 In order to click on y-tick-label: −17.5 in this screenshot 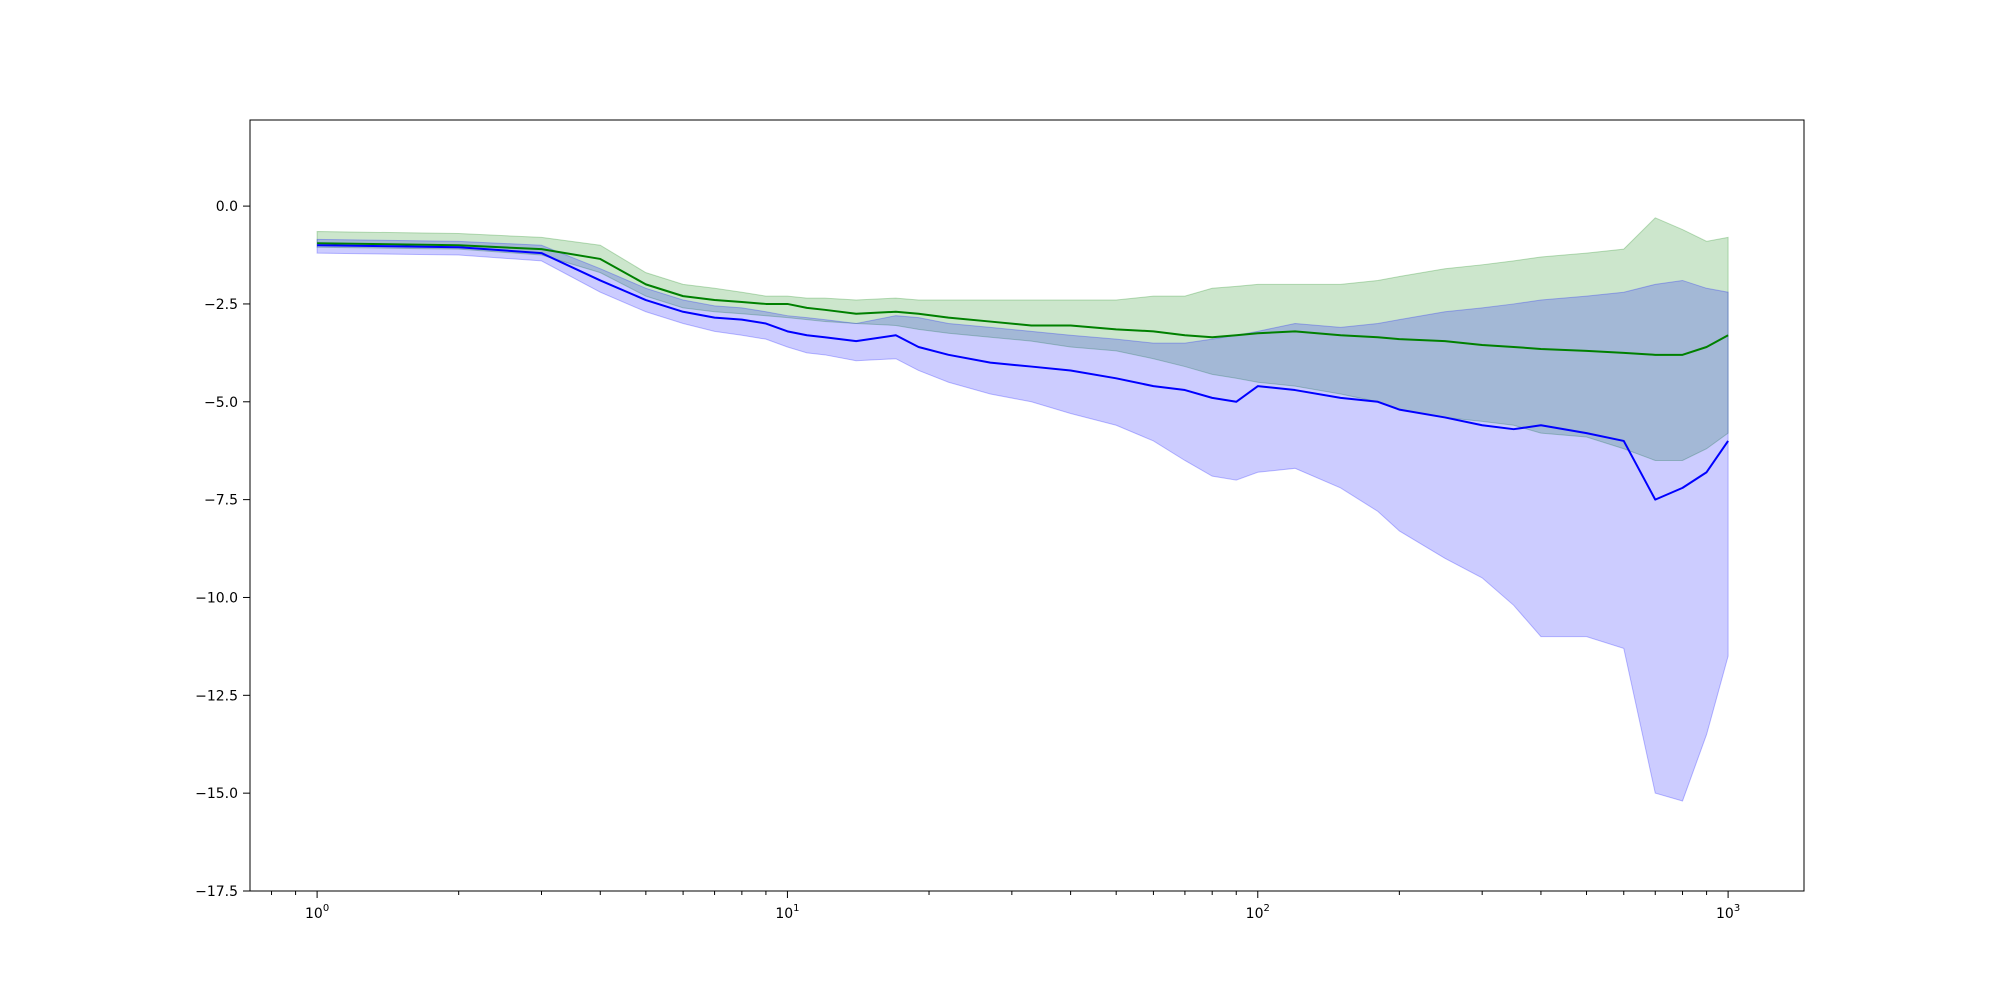, I will do `click(216, 892)`.